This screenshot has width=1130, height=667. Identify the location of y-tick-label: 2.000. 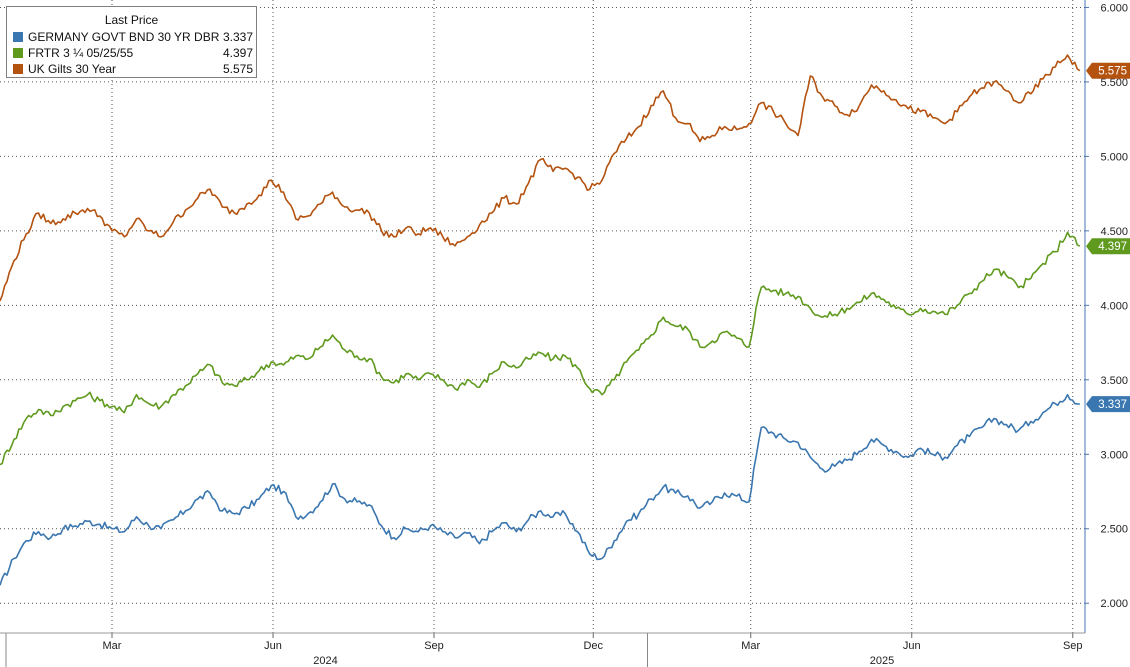
(1114, 604).